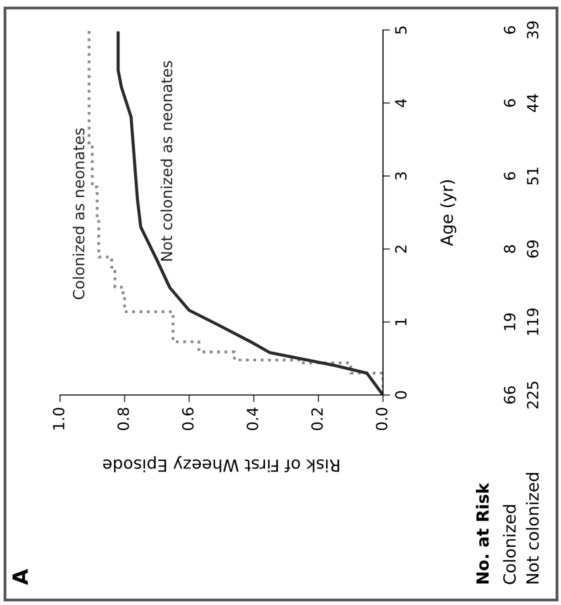 This screenshot has height=605, width=561. Describe the element at coordinates (509, 544) in the screenshot. I see `text: Colonized` at that location.